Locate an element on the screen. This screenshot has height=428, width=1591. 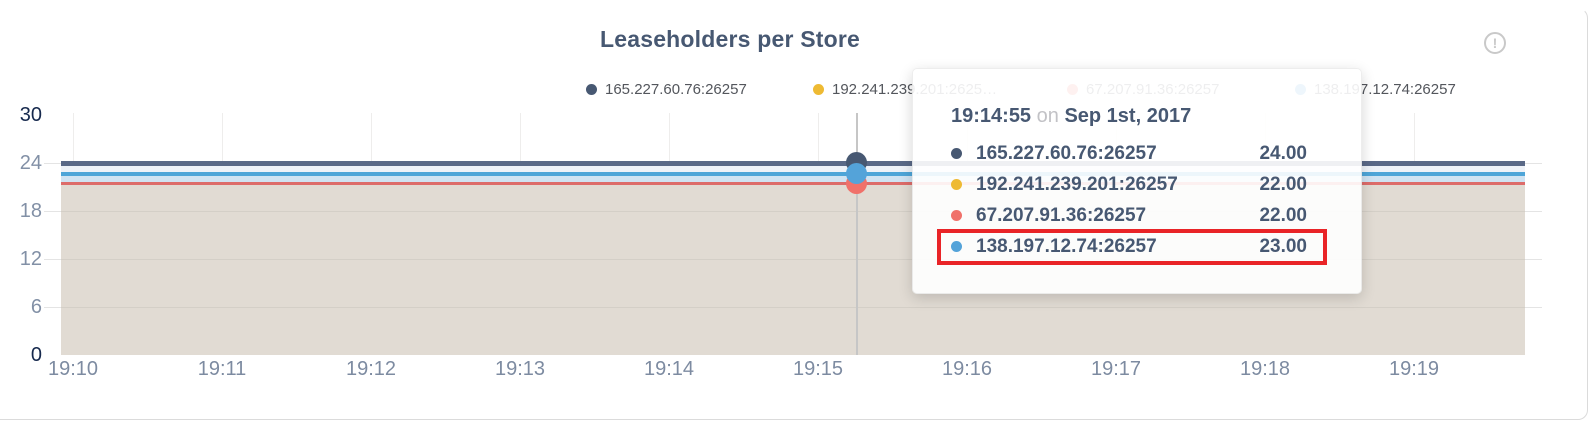
y-axis-label: 6 is located at coordinates (36, 307).